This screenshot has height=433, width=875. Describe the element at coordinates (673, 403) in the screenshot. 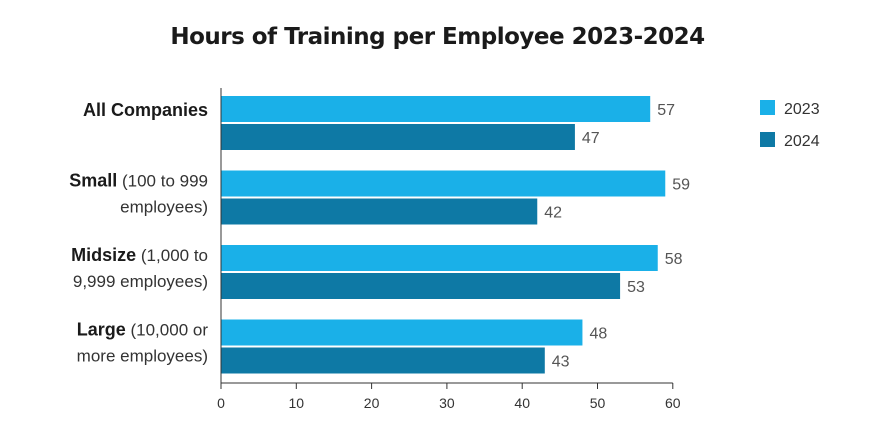

I see `x-tick-label-60: 60` at that location.